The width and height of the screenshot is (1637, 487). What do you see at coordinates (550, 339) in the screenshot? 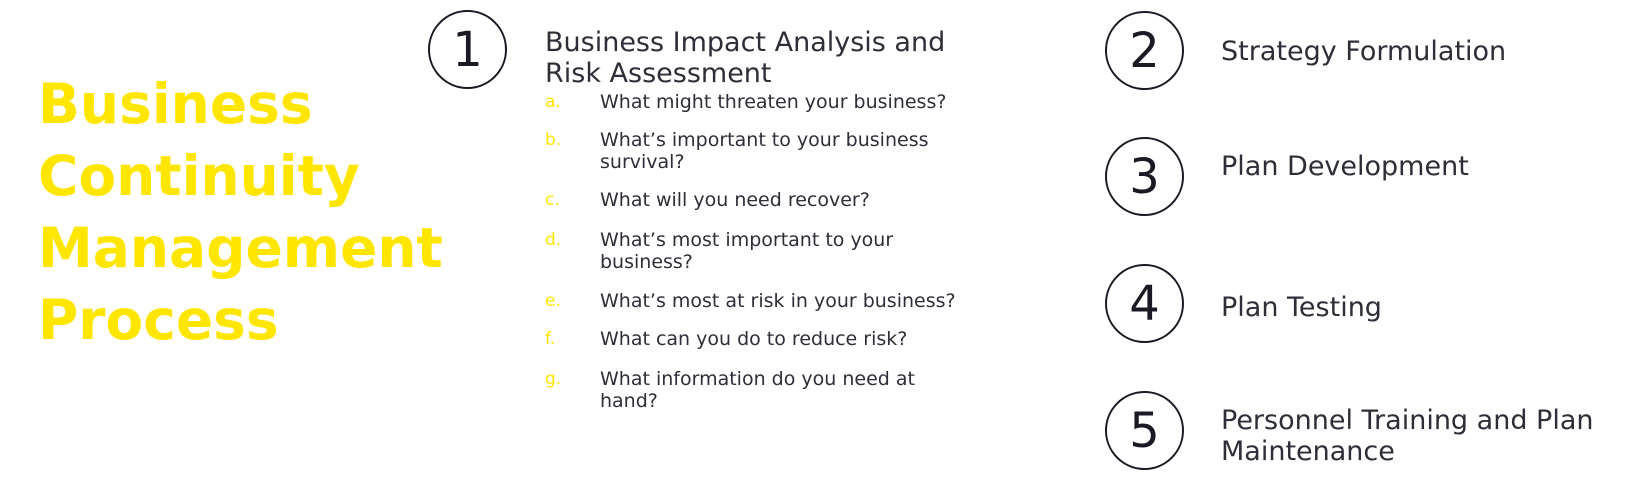
I see `list-item-letter: f.` at bounding box center [550, 339].